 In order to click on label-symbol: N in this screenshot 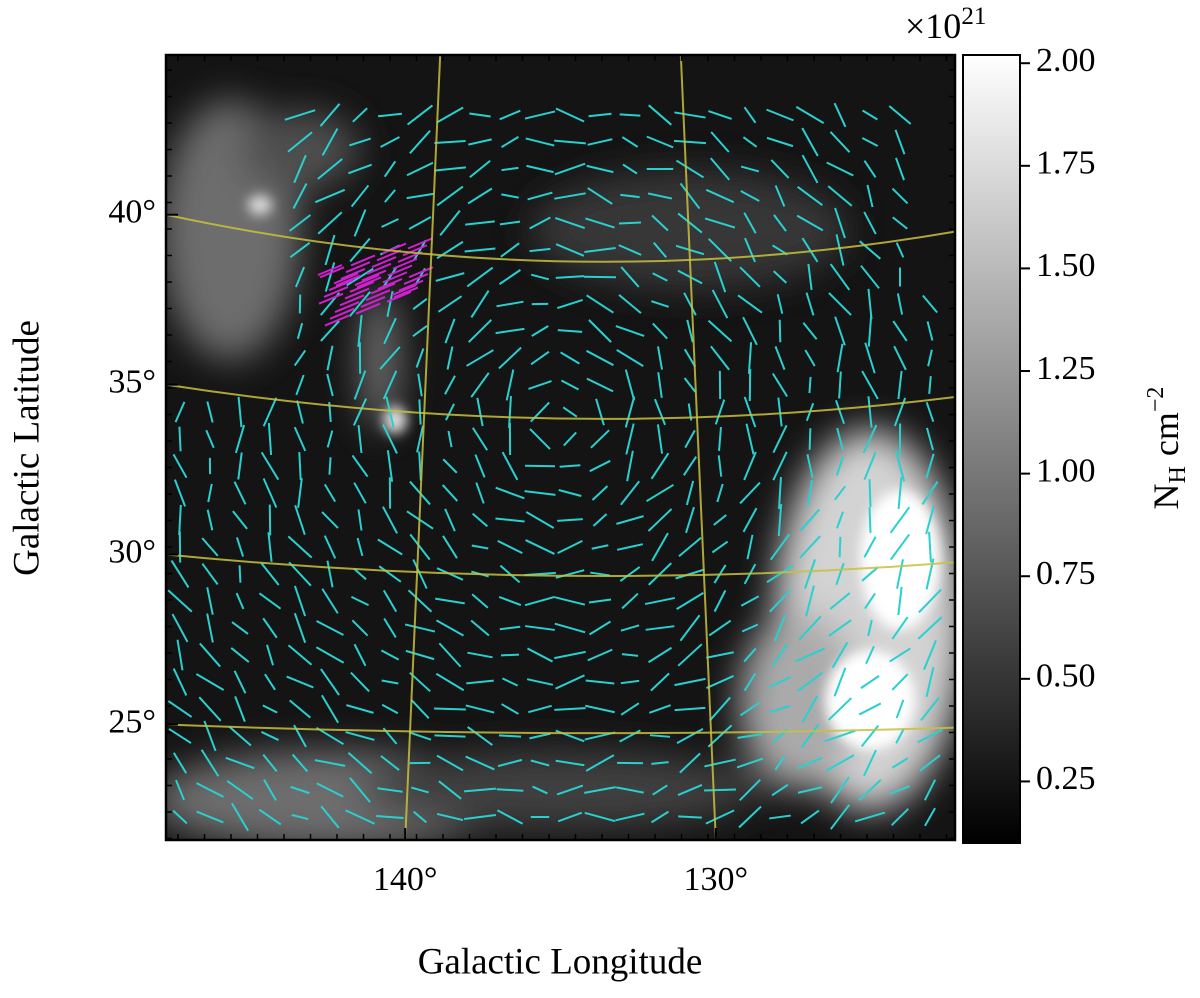, I will do `click(1166, 496)`.